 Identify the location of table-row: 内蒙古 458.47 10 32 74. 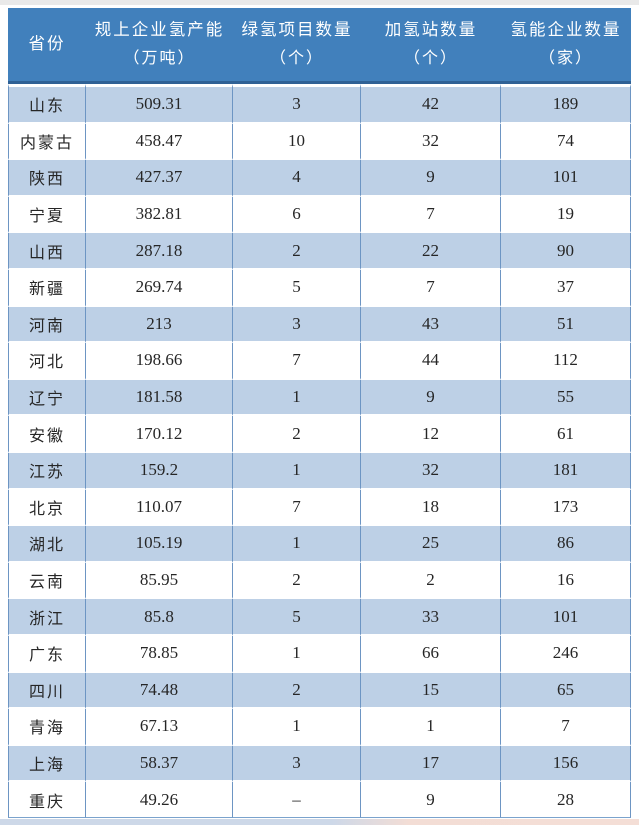
(319, 142).